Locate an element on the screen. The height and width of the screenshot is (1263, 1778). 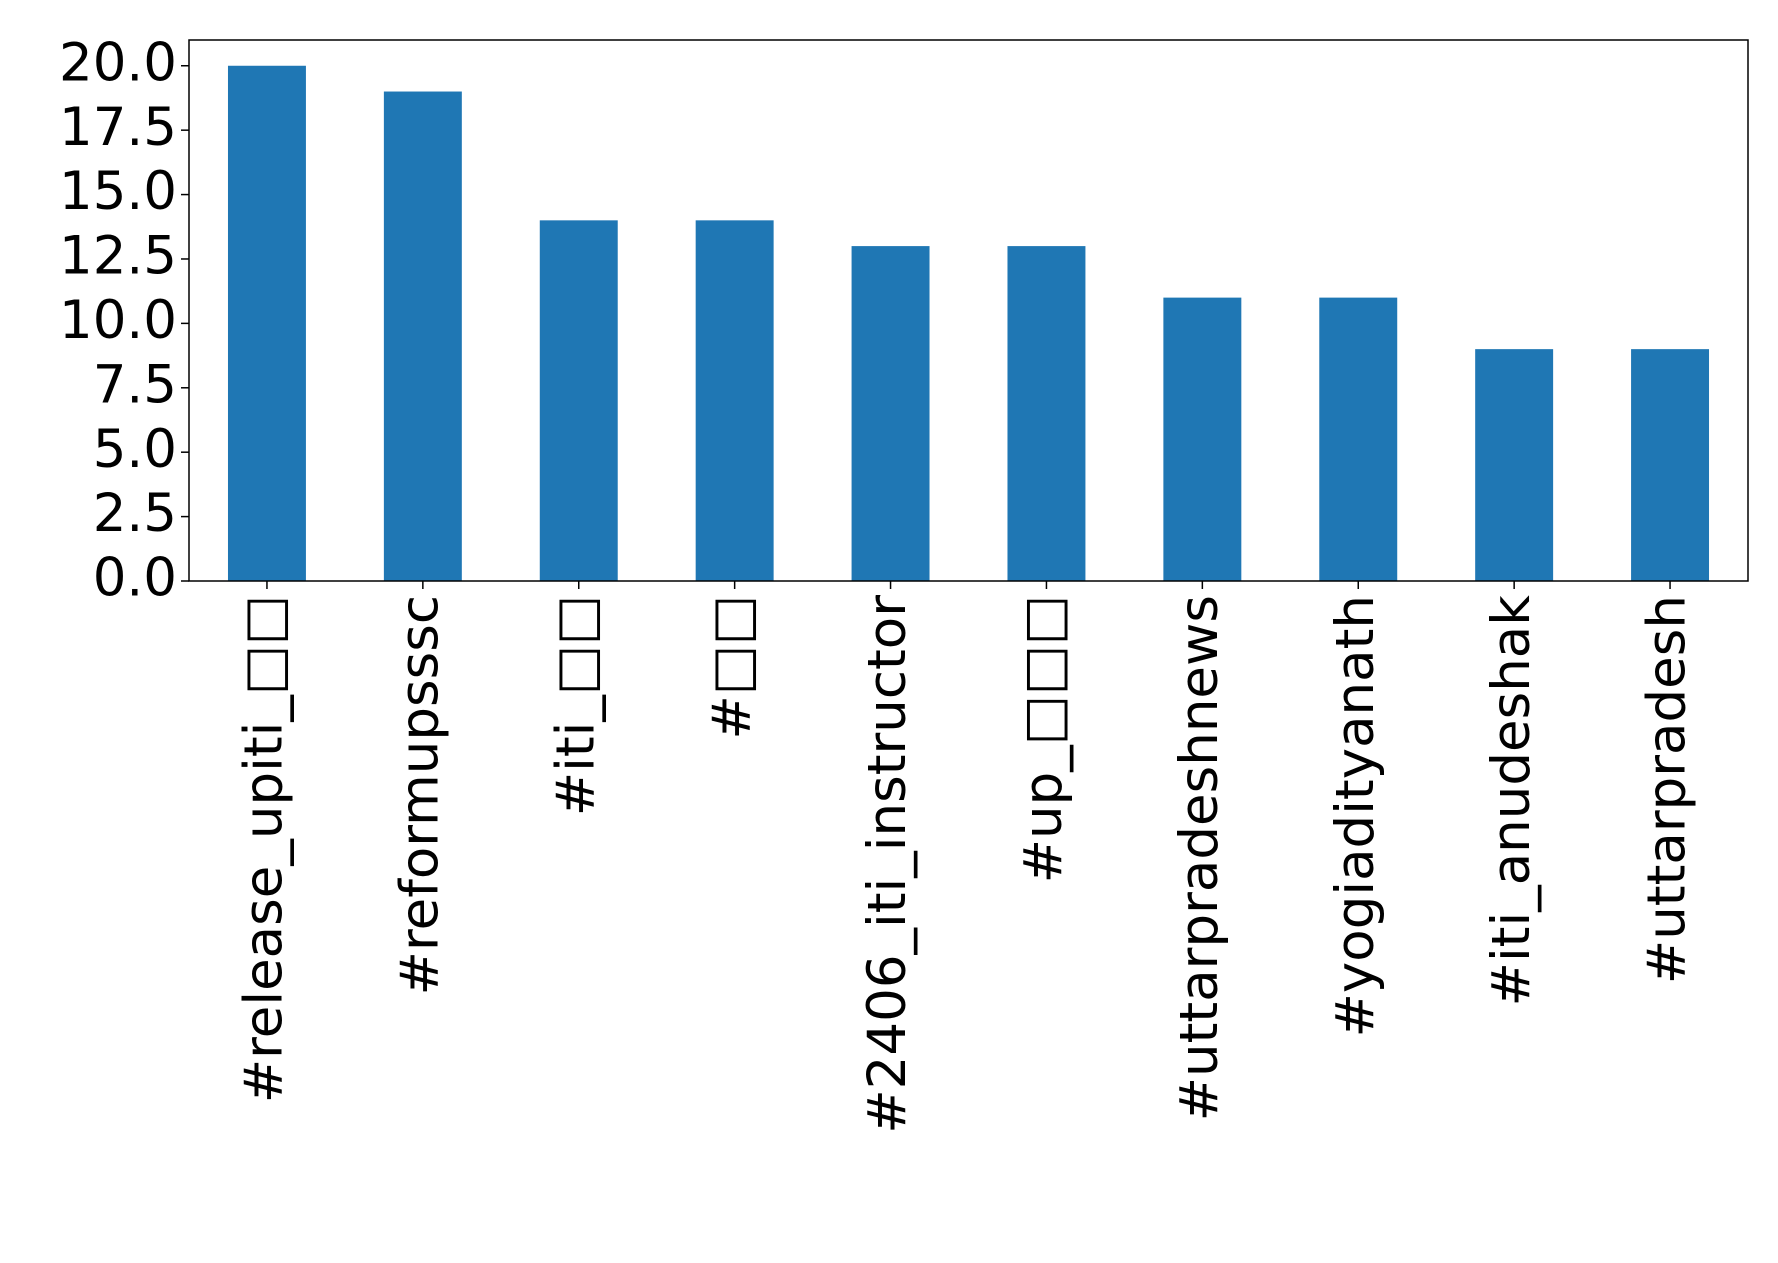
x-tick-label: #uttarpradesh is located at coordinates (1667, 789).